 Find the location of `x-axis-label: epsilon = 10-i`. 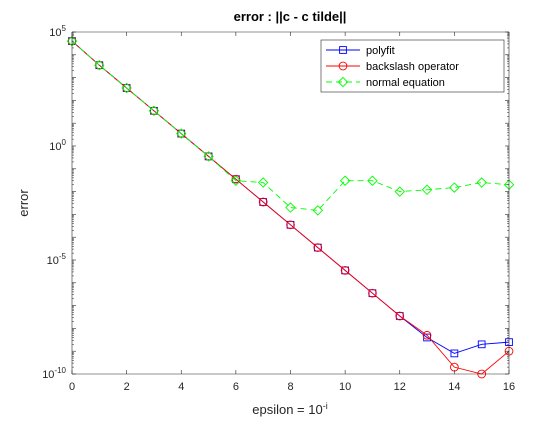

x-axis-label: epsilon = 10-i is located at coordinates (289, 409).